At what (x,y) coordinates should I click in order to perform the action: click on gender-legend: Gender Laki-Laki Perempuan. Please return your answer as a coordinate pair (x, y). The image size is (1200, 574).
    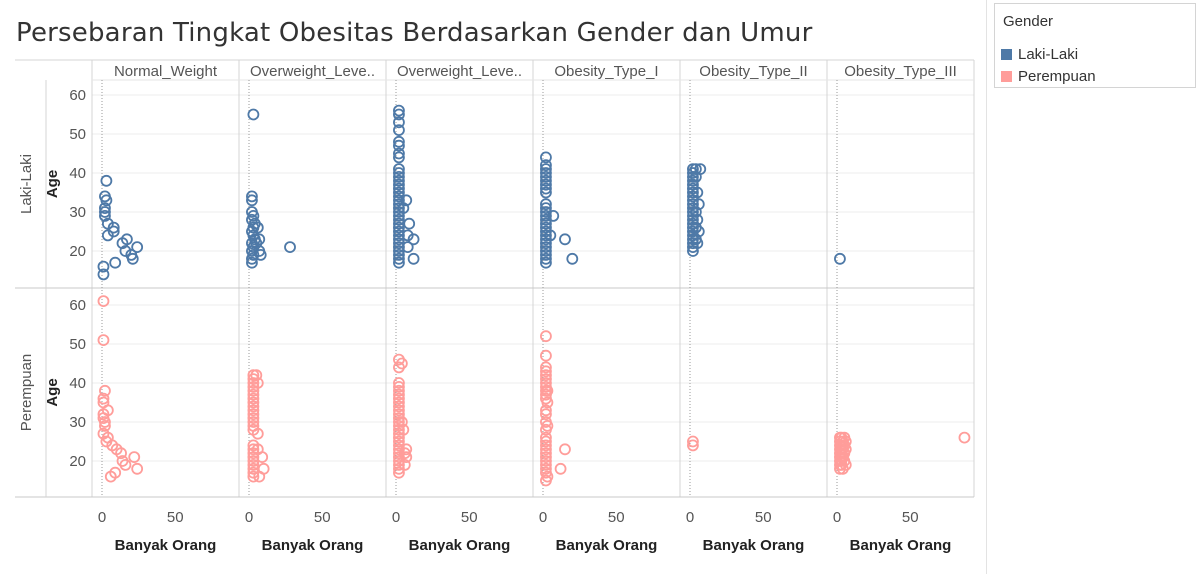
    Looking at the image, I should click on (1095, 45).